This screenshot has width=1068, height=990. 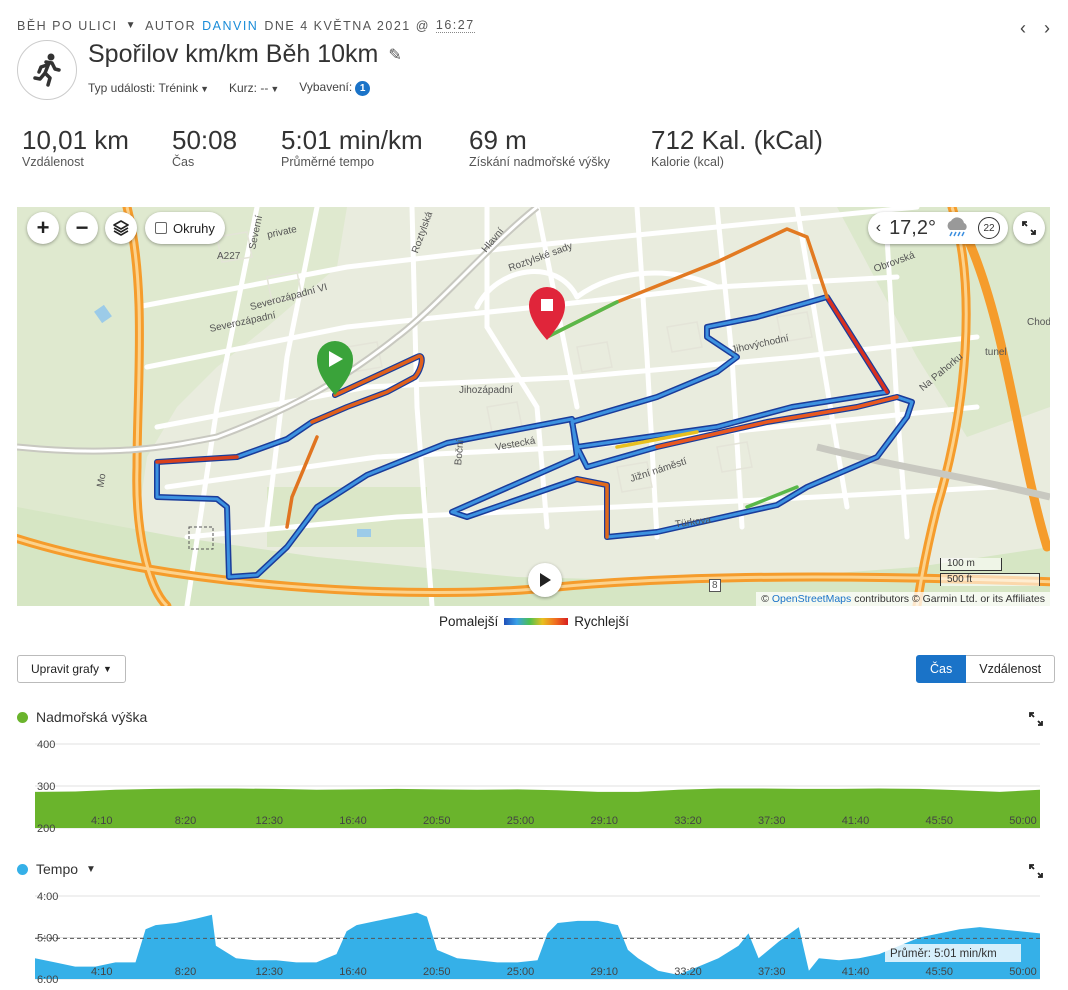 I want to click on legend-gradient, so click(x=536, y=621).